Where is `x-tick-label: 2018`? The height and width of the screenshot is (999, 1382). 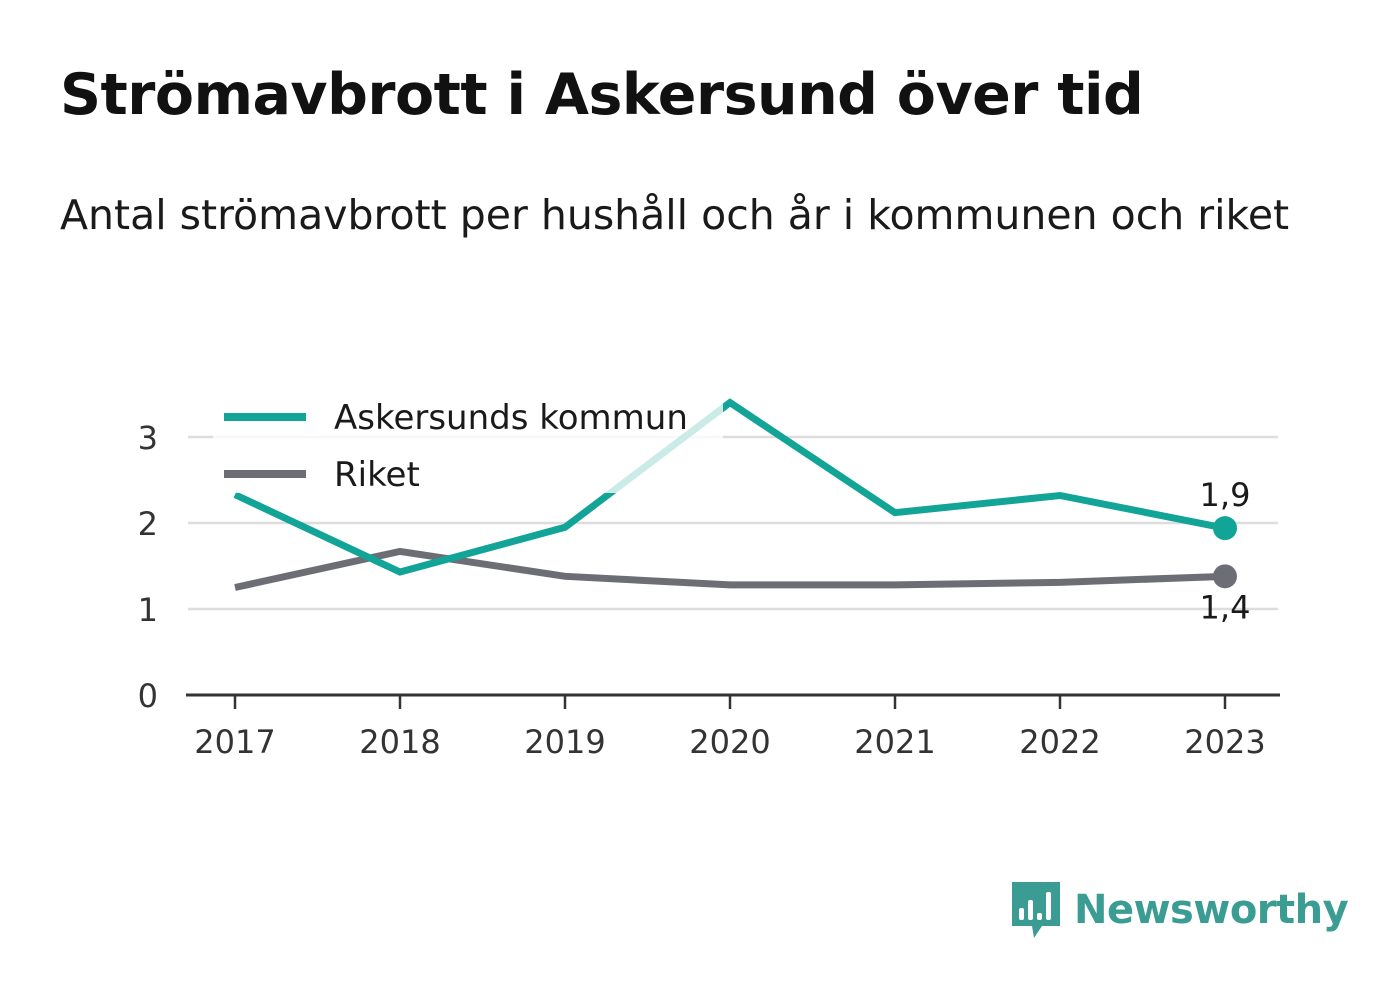
x-tick-label: 2018 is located at coordinates (399, 742).